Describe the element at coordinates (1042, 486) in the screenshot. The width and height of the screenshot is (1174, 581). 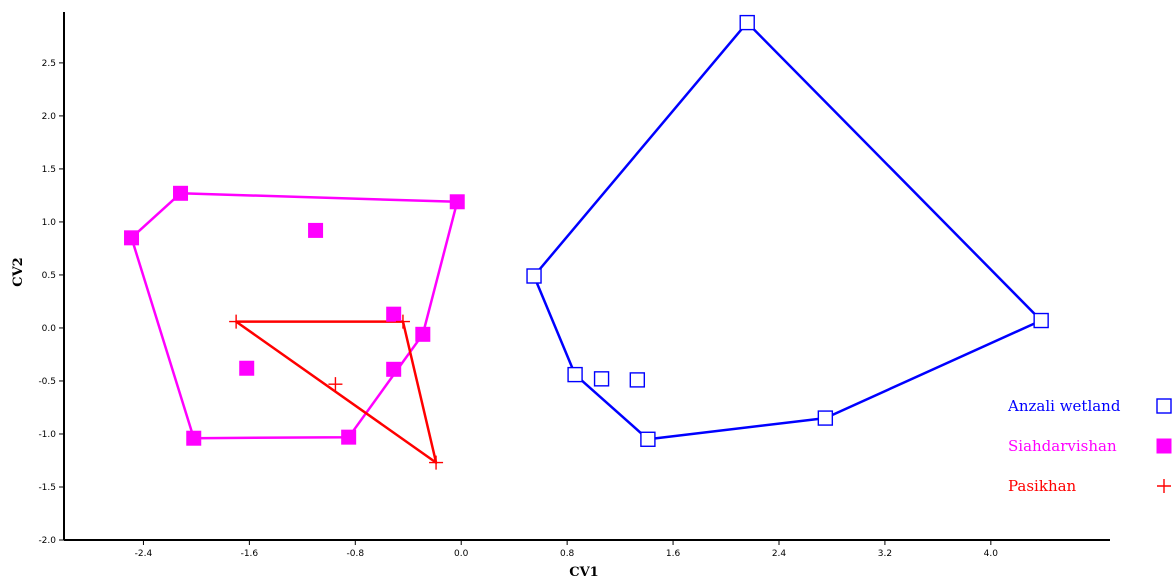
I see `legend-label-pasikhan: Pasikhan` at that location.